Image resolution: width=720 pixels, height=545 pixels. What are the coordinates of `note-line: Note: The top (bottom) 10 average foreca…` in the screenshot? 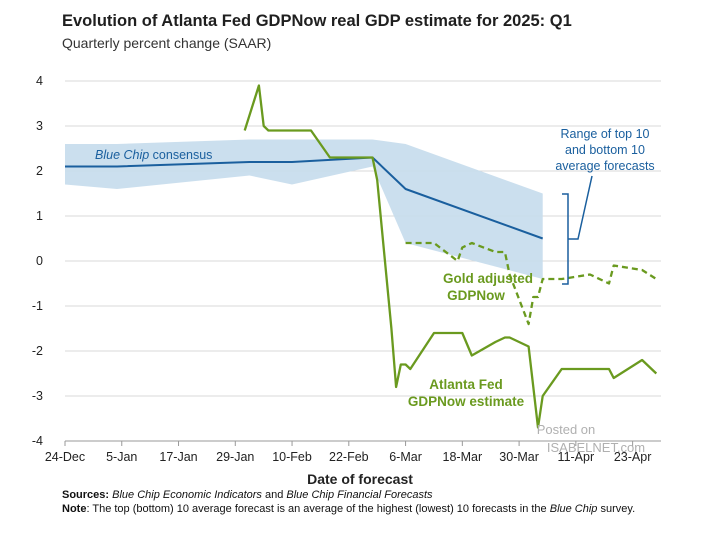 It's located at (387, 509).